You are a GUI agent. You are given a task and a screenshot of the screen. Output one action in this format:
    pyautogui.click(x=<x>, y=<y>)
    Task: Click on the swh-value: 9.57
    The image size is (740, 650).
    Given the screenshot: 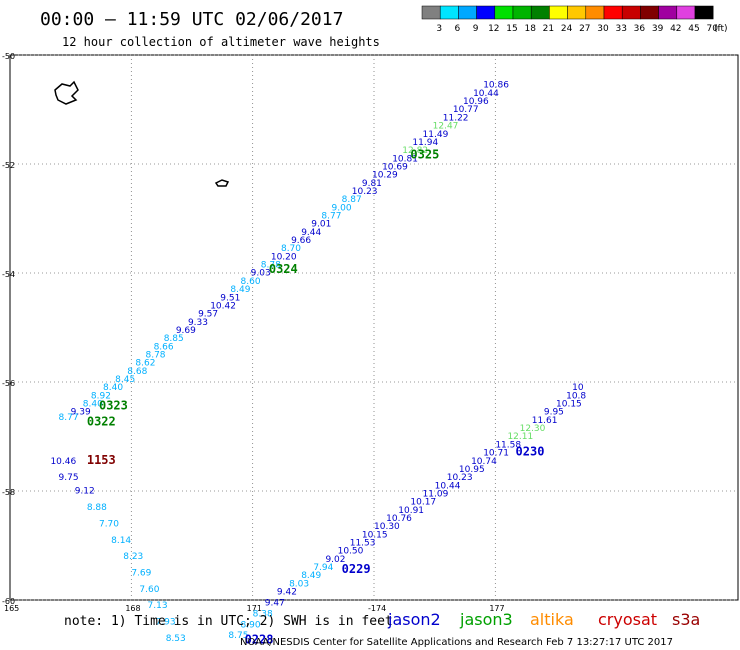 What is the action you would take?
    pyautogui.click(x=208, y=315)
    